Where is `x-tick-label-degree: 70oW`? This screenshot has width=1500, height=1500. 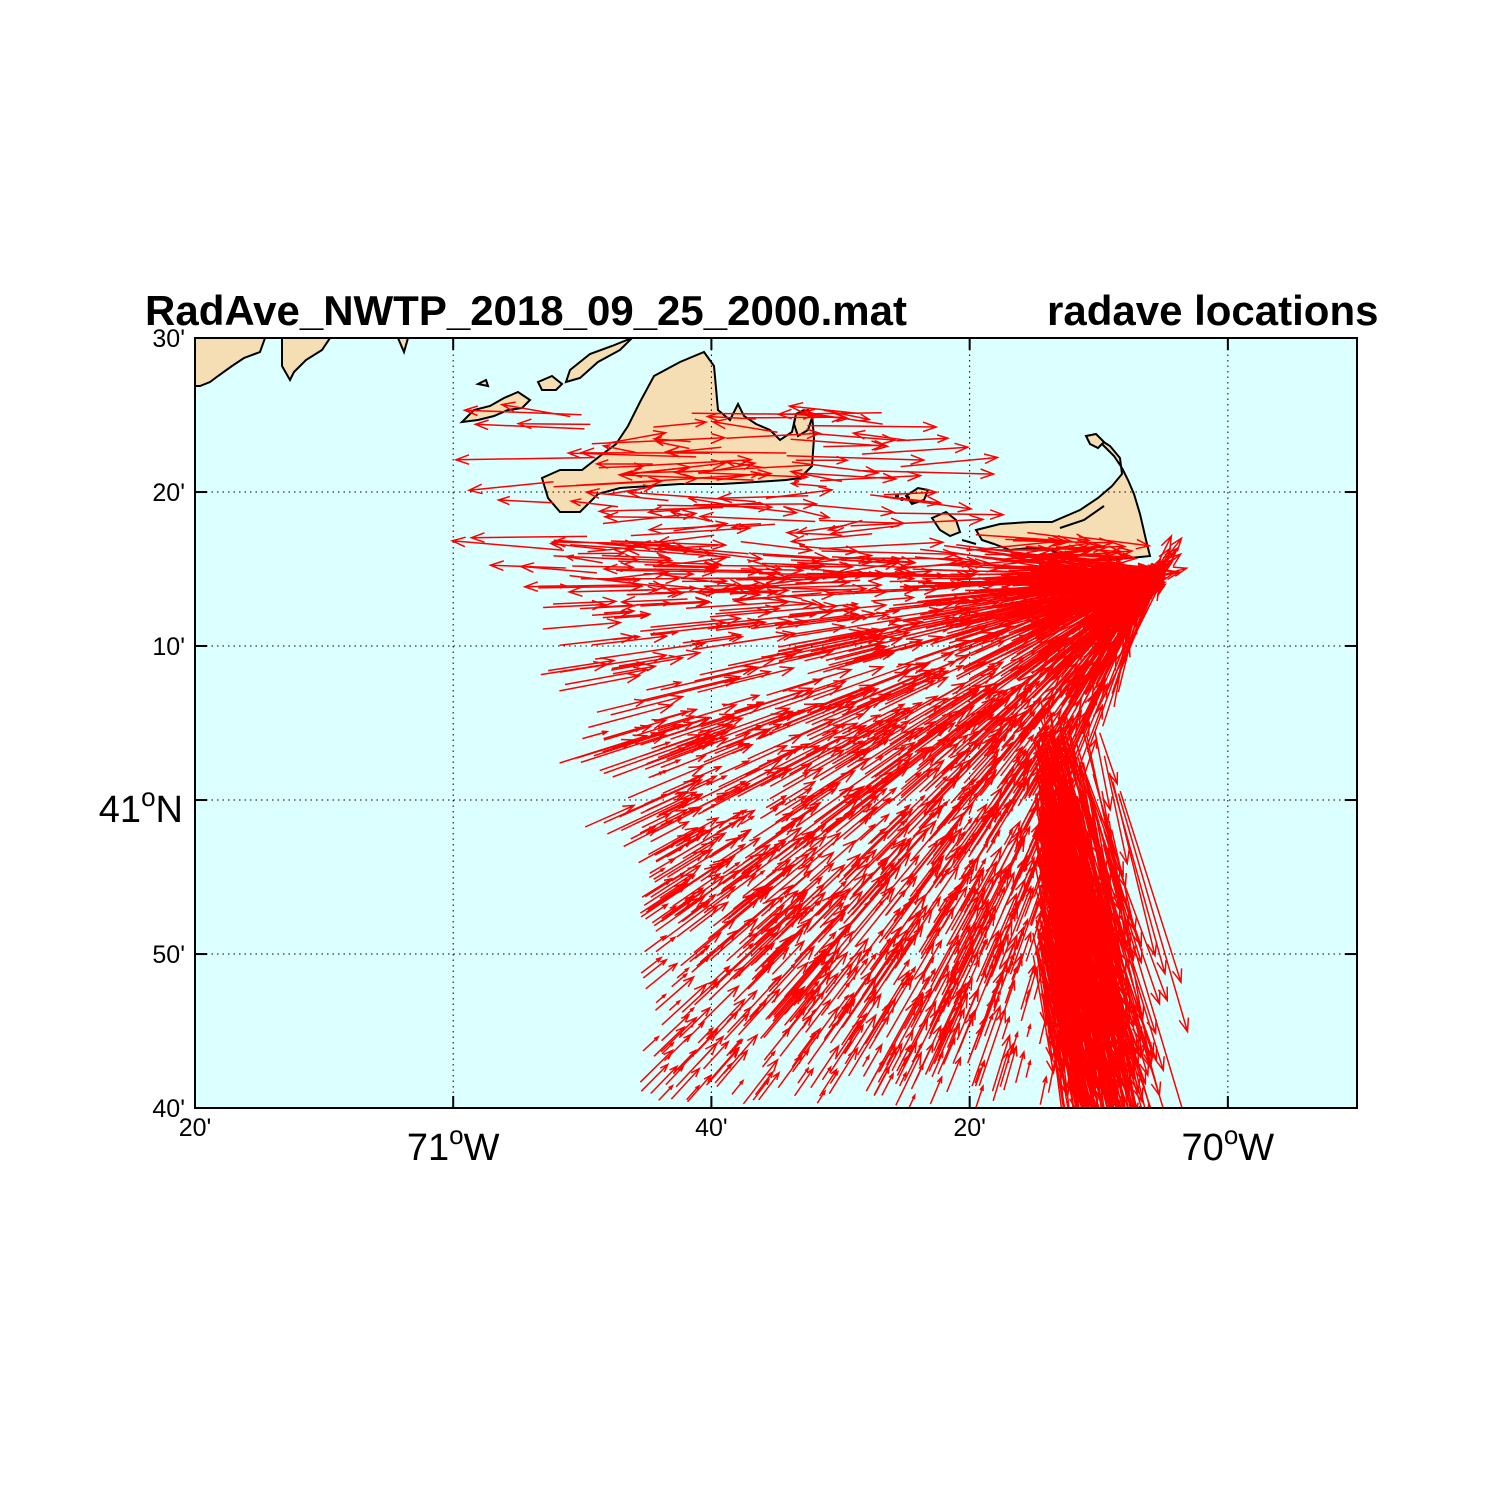
x-tick-label-degree: 70oW is located at coordinates (1228, 1144).